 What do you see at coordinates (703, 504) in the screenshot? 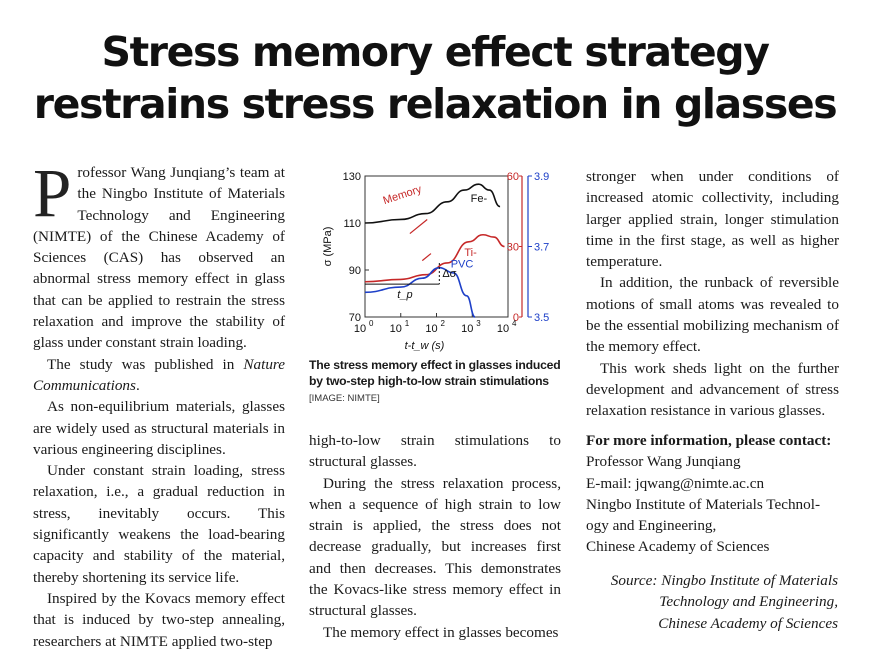
I see `contact-org: Ningbo Institute of Materials Technol-` at bounding box center [703, 504].